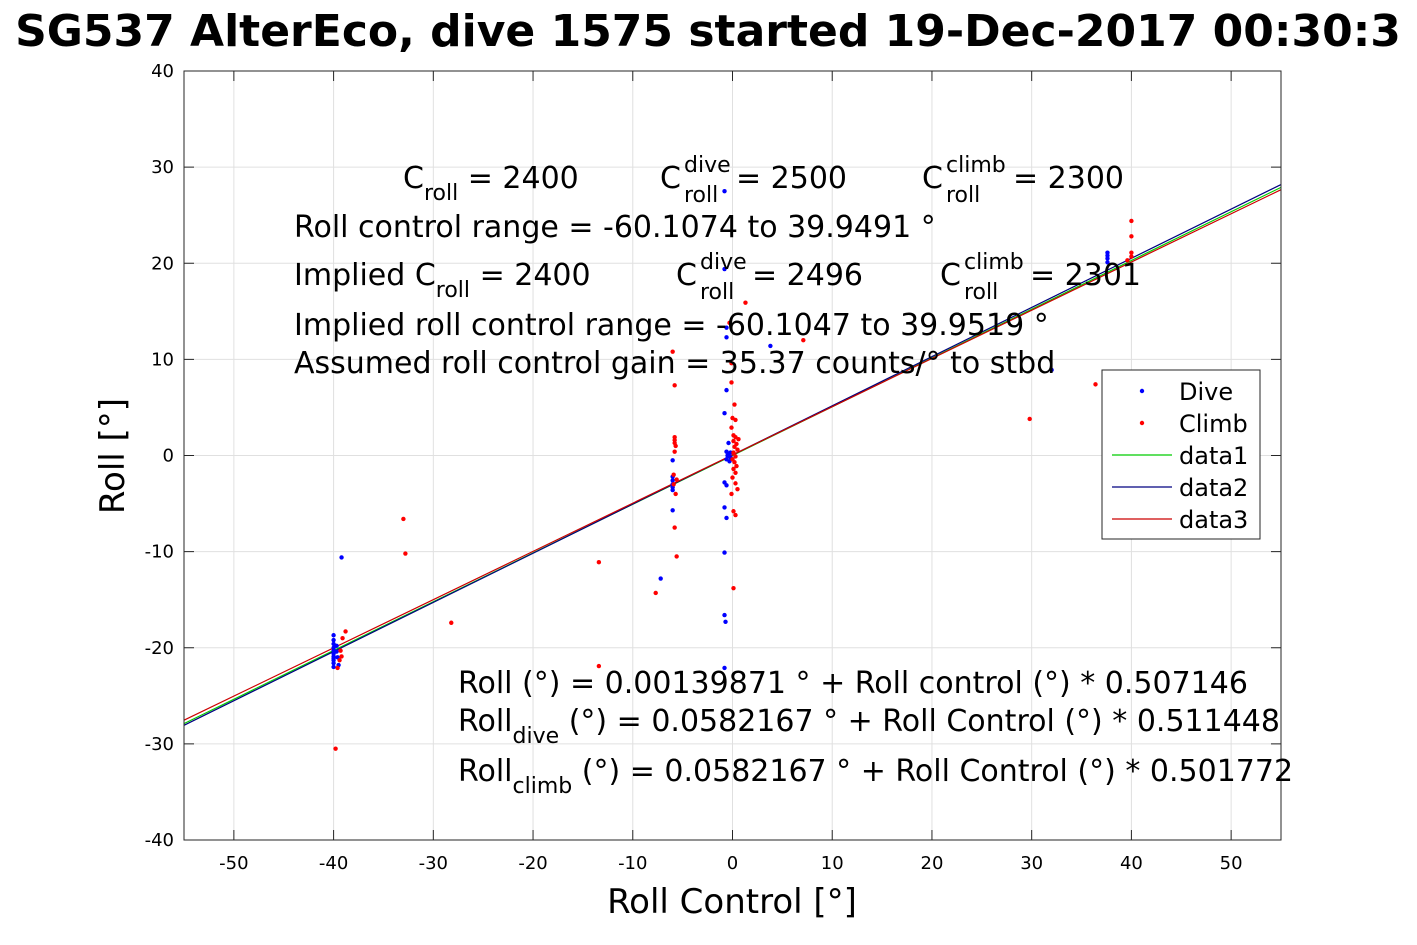  What do you see at coordinates (1213, 488) in the screenshot?
I see `legend-label: data2` at bounding box center [1213, 488].